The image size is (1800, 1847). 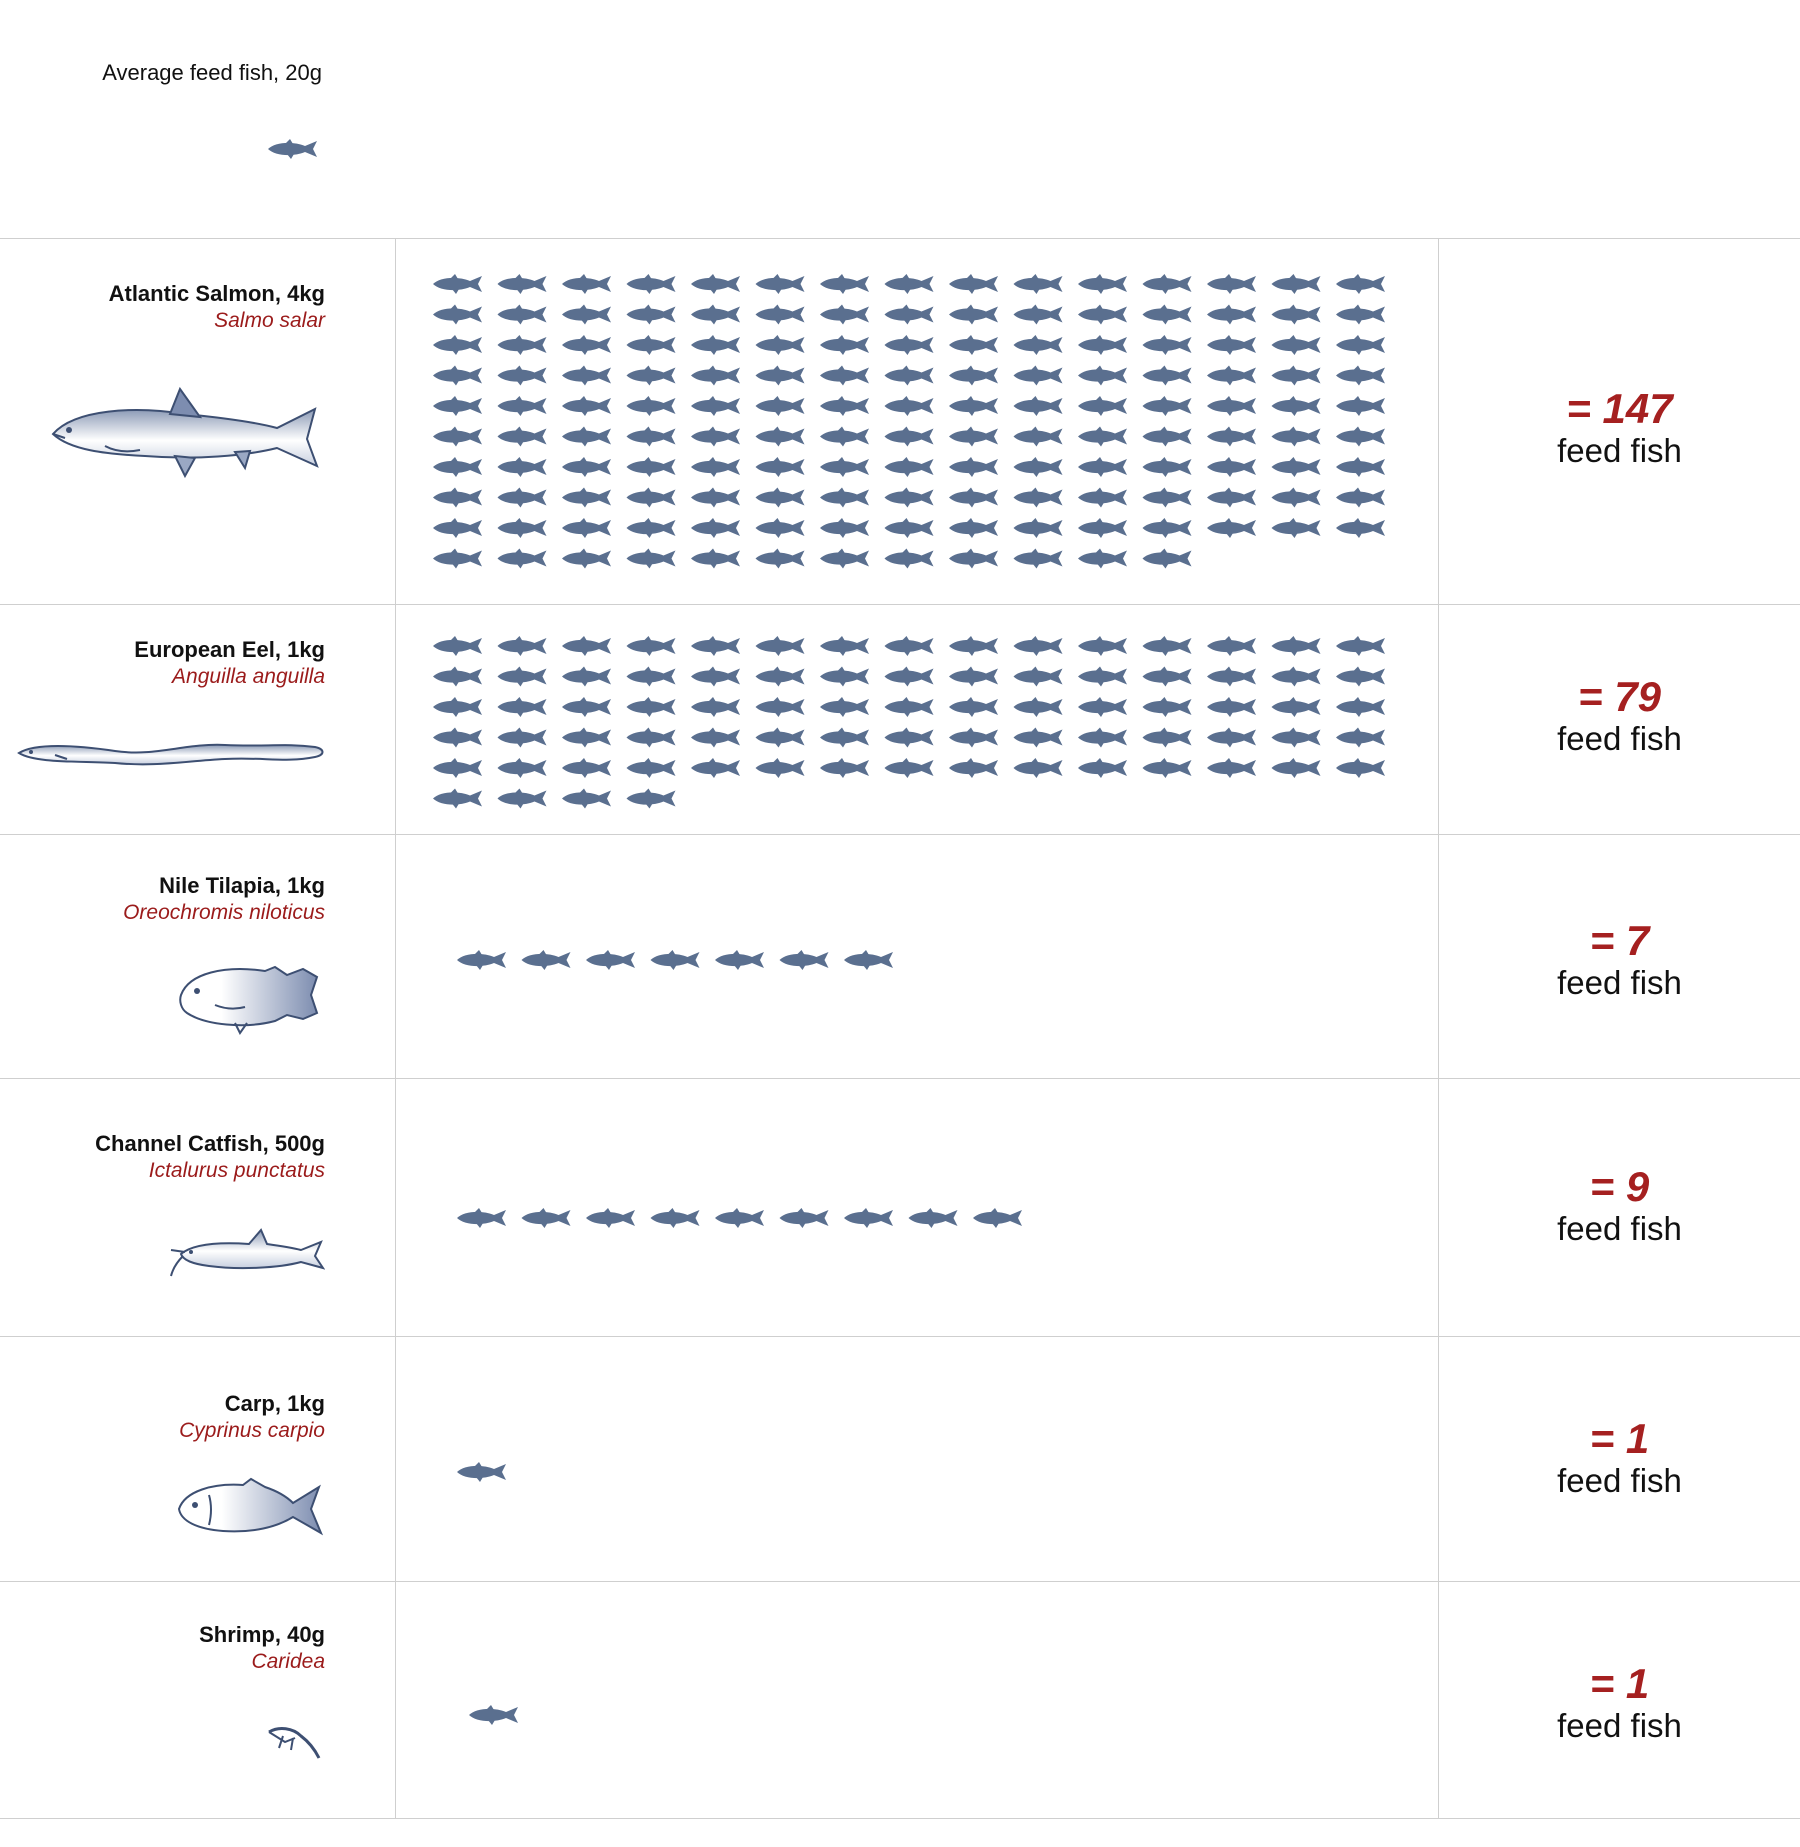 I want to click on row-carp: Carp, 1kg Cyprinus carpio = 1 feed fish, so click(x=900, y=1459).